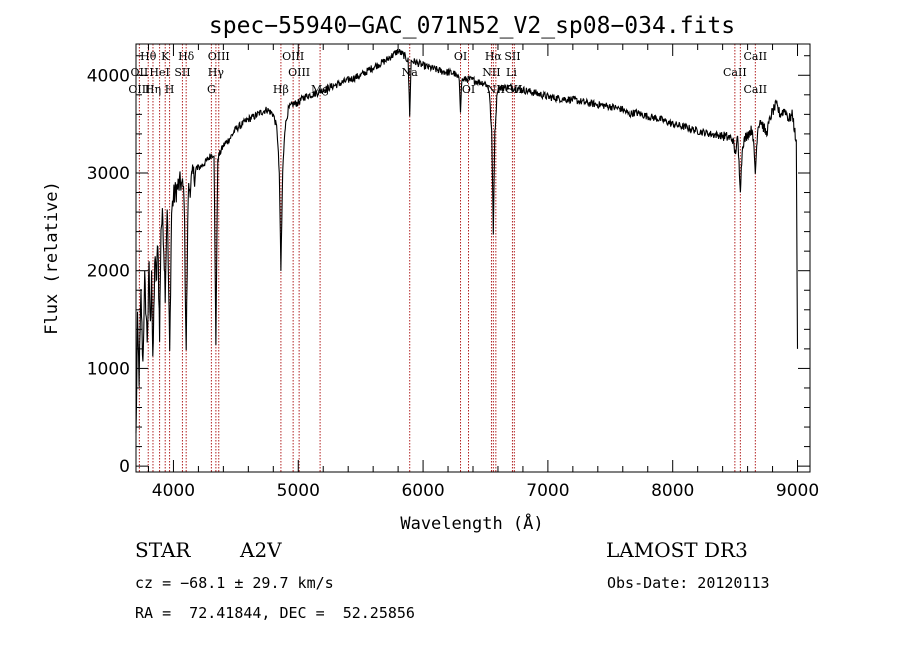 The width and height of the screenshot is (900, 649). Describe the element at coordinates (494, 56) in the screenshot. I see `spectral-line-label: Hα` at that location.